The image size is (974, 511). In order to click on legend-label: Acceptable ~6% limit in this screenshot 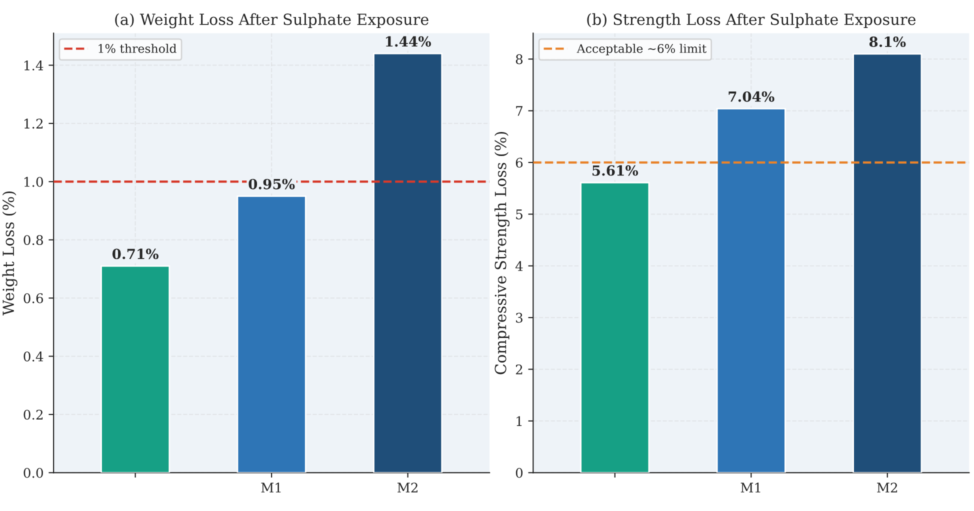, I will do `click(641, 50)`.